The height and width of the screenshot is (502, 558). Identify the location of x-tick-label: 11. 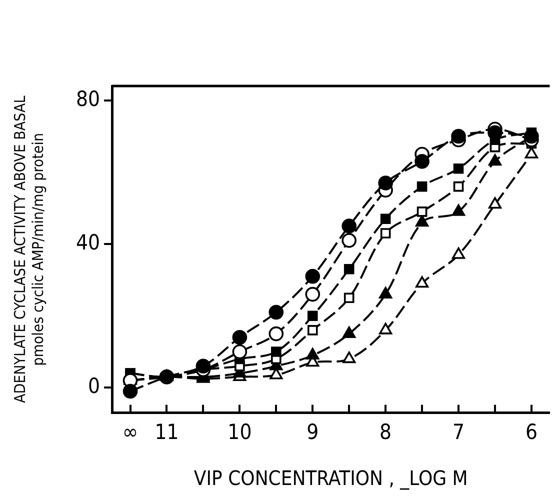
(166, 432).